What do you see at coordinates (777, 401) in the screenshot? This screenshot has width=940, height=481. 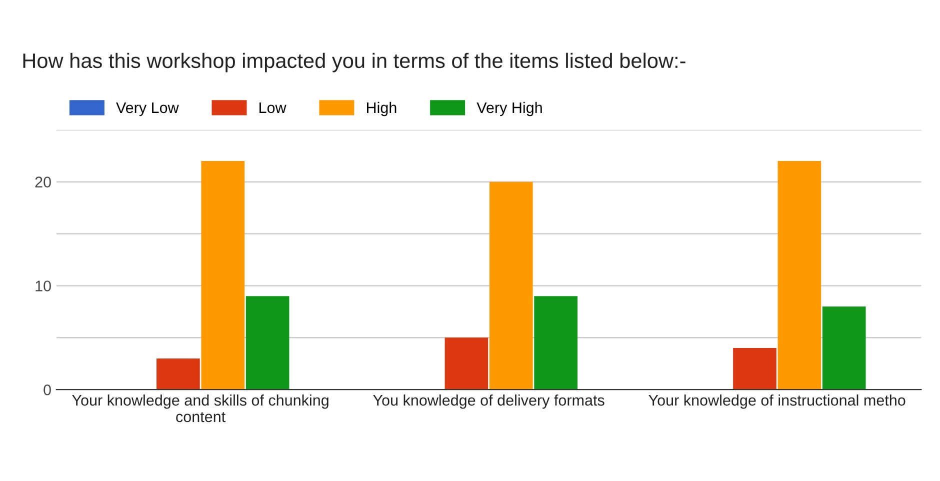 I see `x-tick-label: Your knowledge of instructional metho` at bounding box center [777, 401].